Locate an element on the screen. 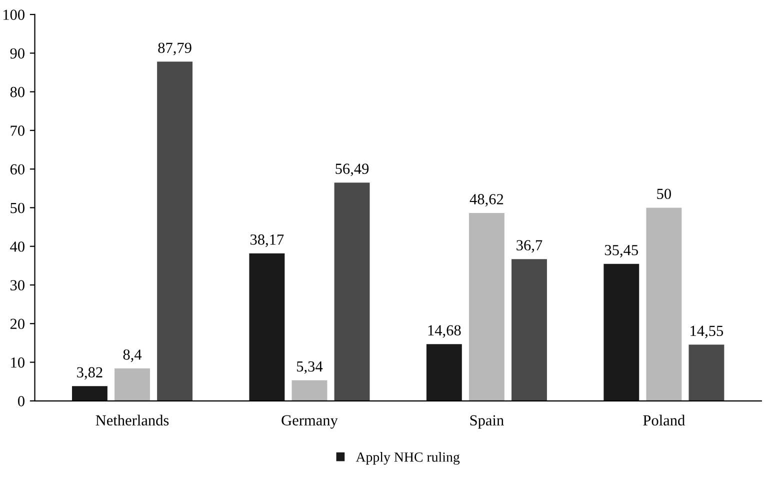 This screenshot has height=483, width=773. y-tick-label: 40 is located at coordinates (17, 246).